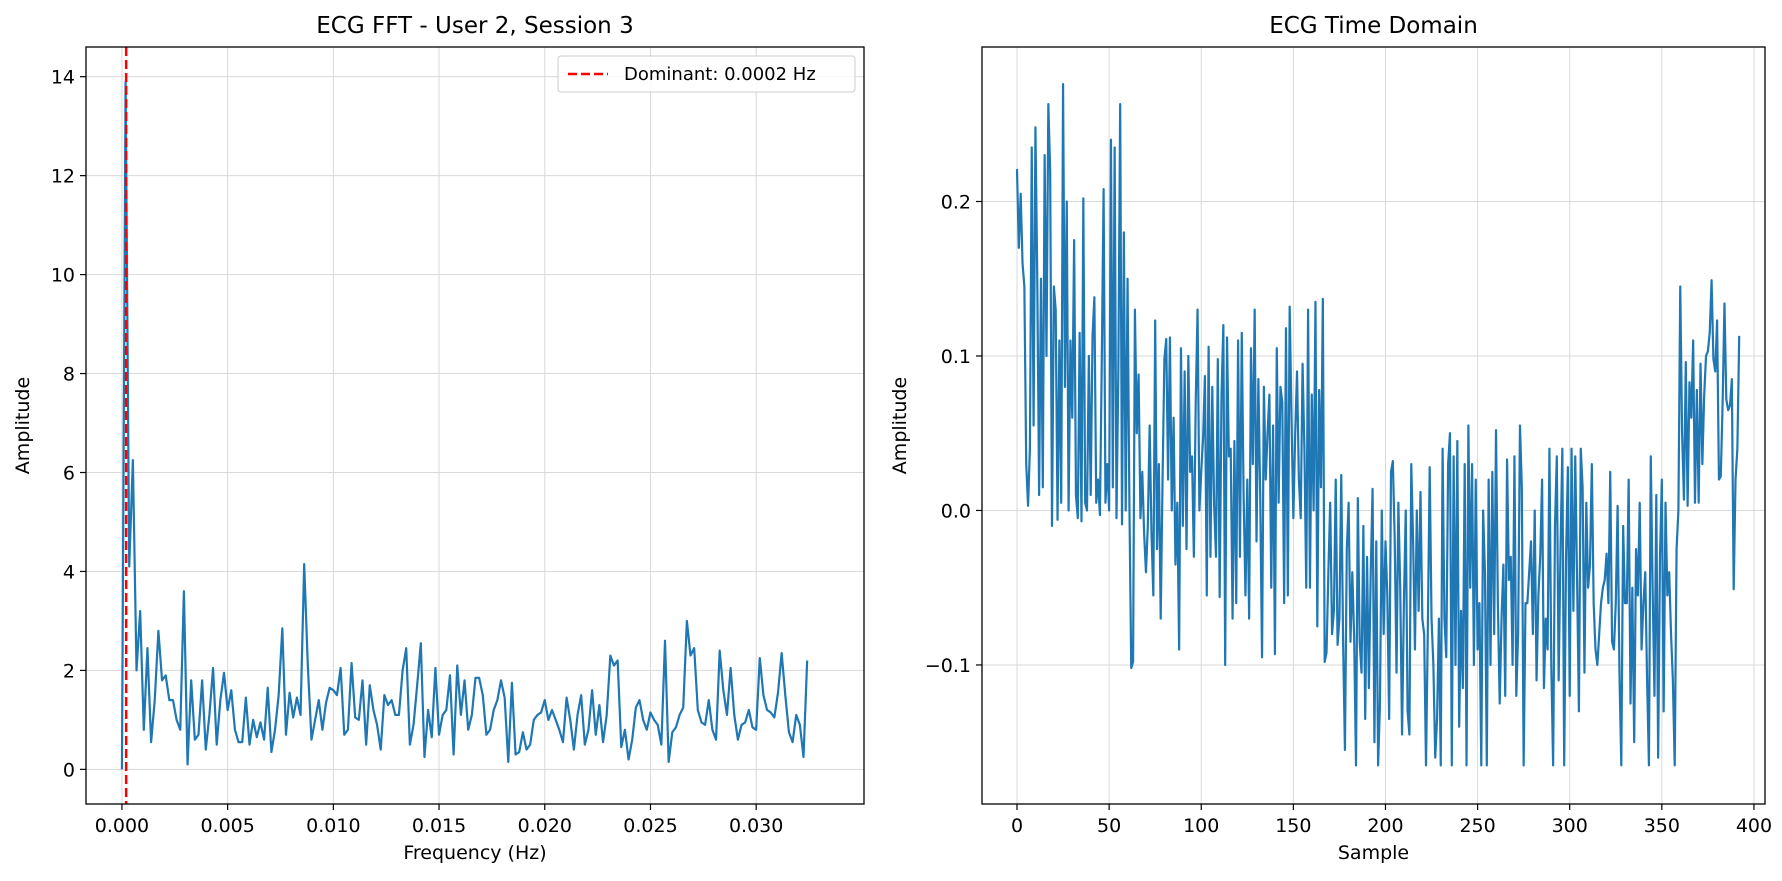  I want to click on legend-box, so click(706, 74).